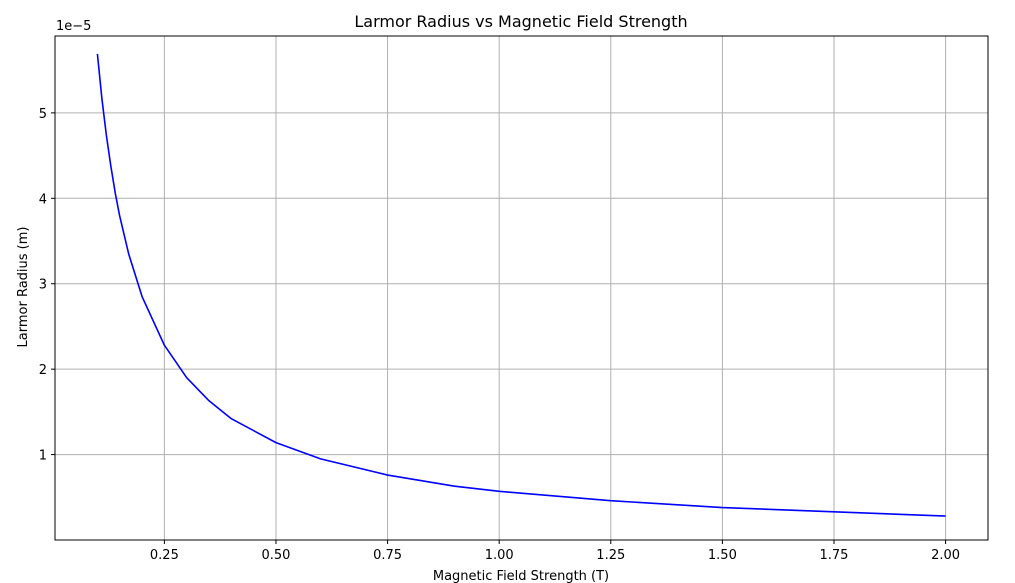  Describe the element at coordinates (164, 555) in the screenshot. I see `x-tick-label: 0.25` at that location.